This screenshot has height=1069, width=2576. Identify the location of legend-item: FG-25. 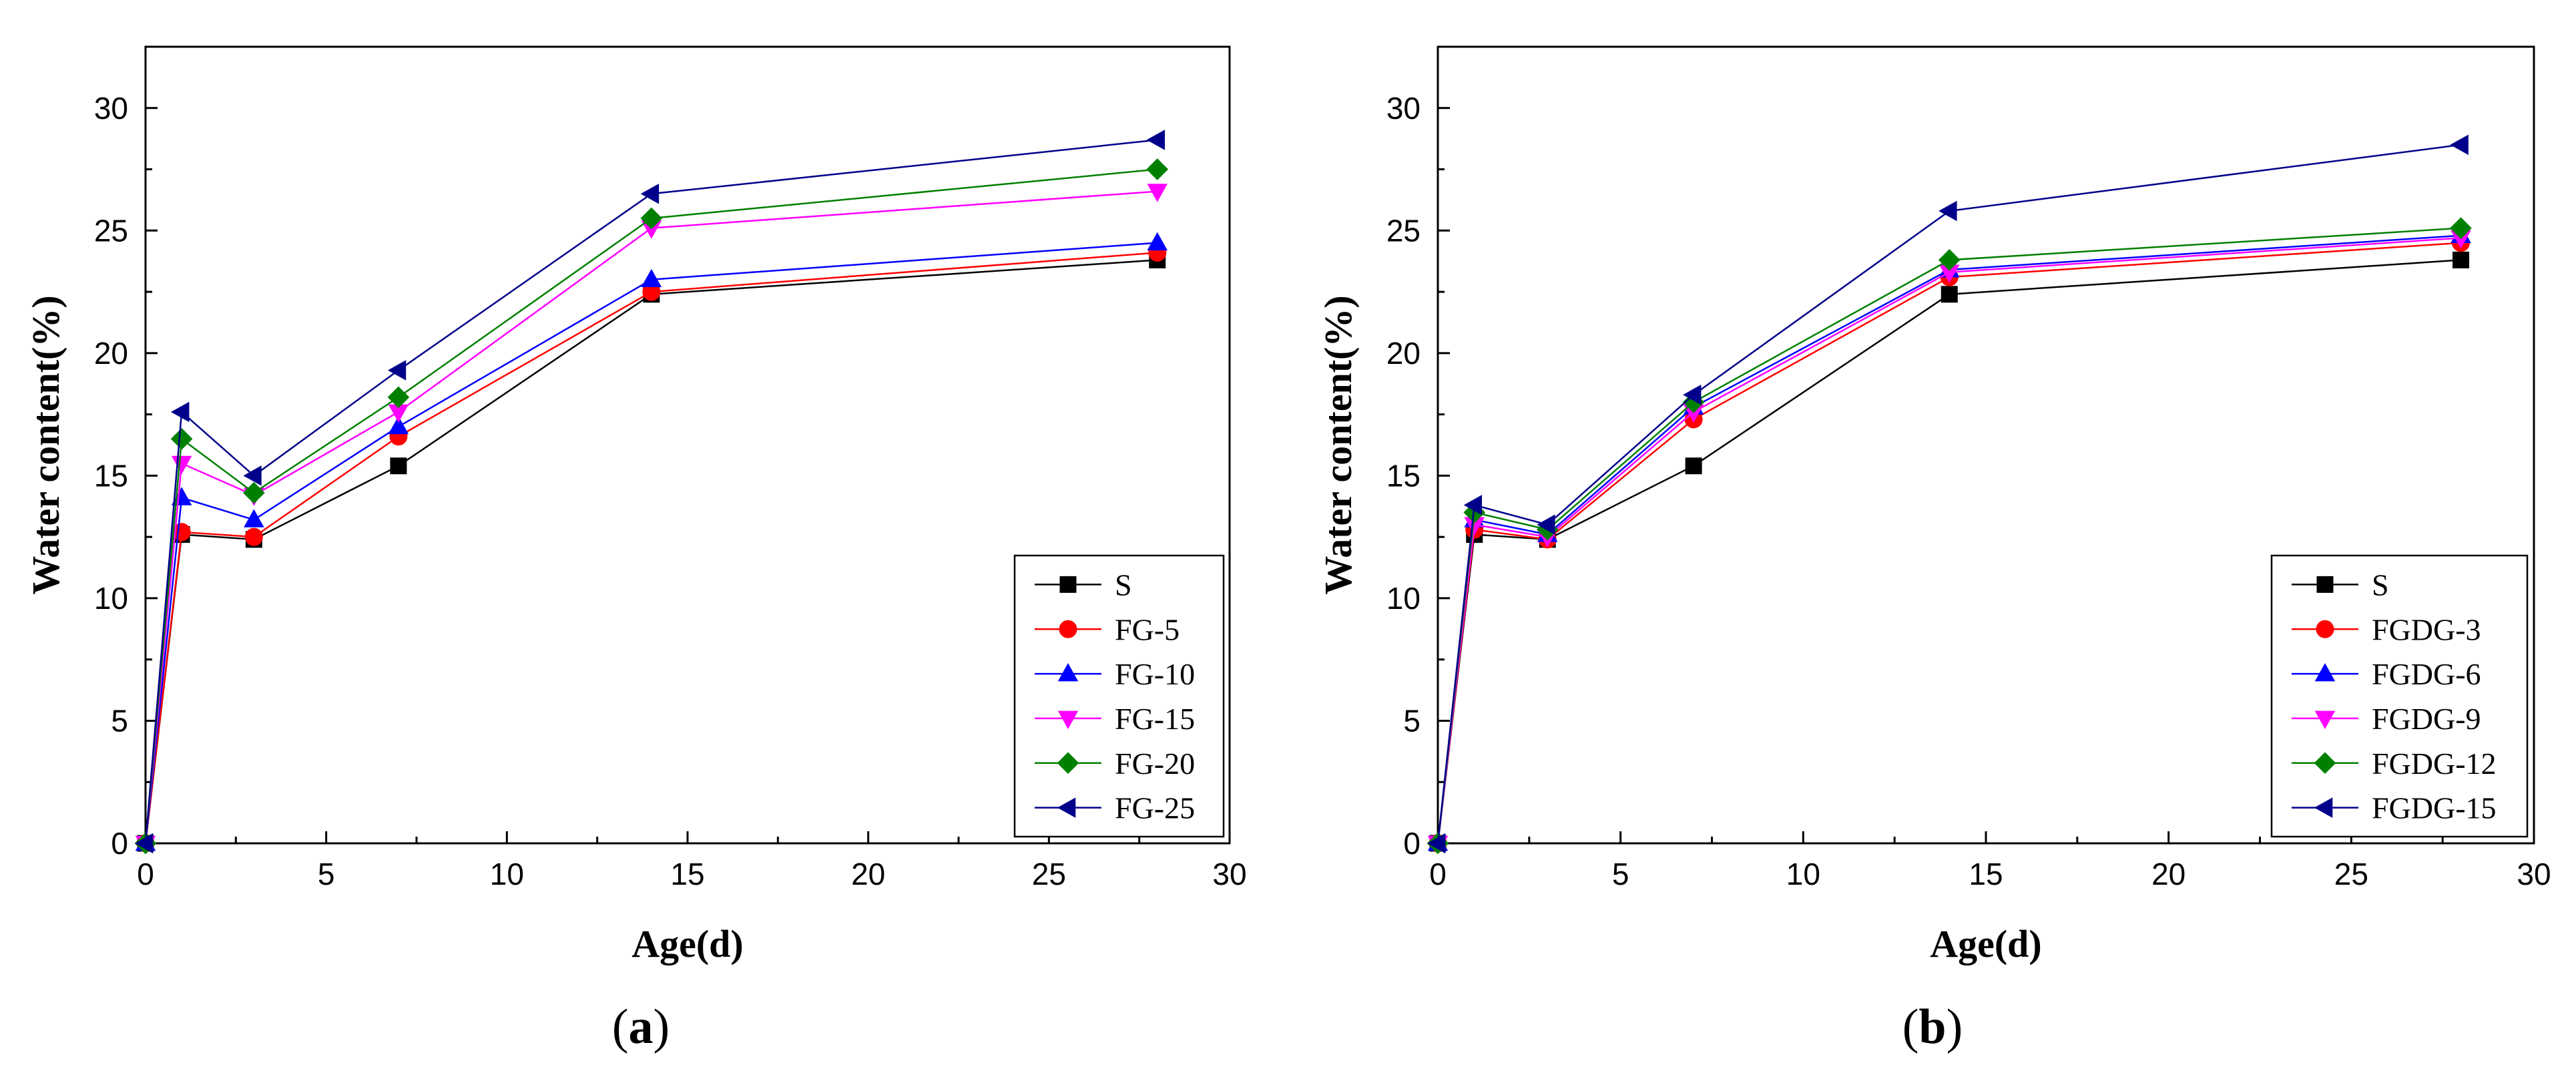
(1115, 808).